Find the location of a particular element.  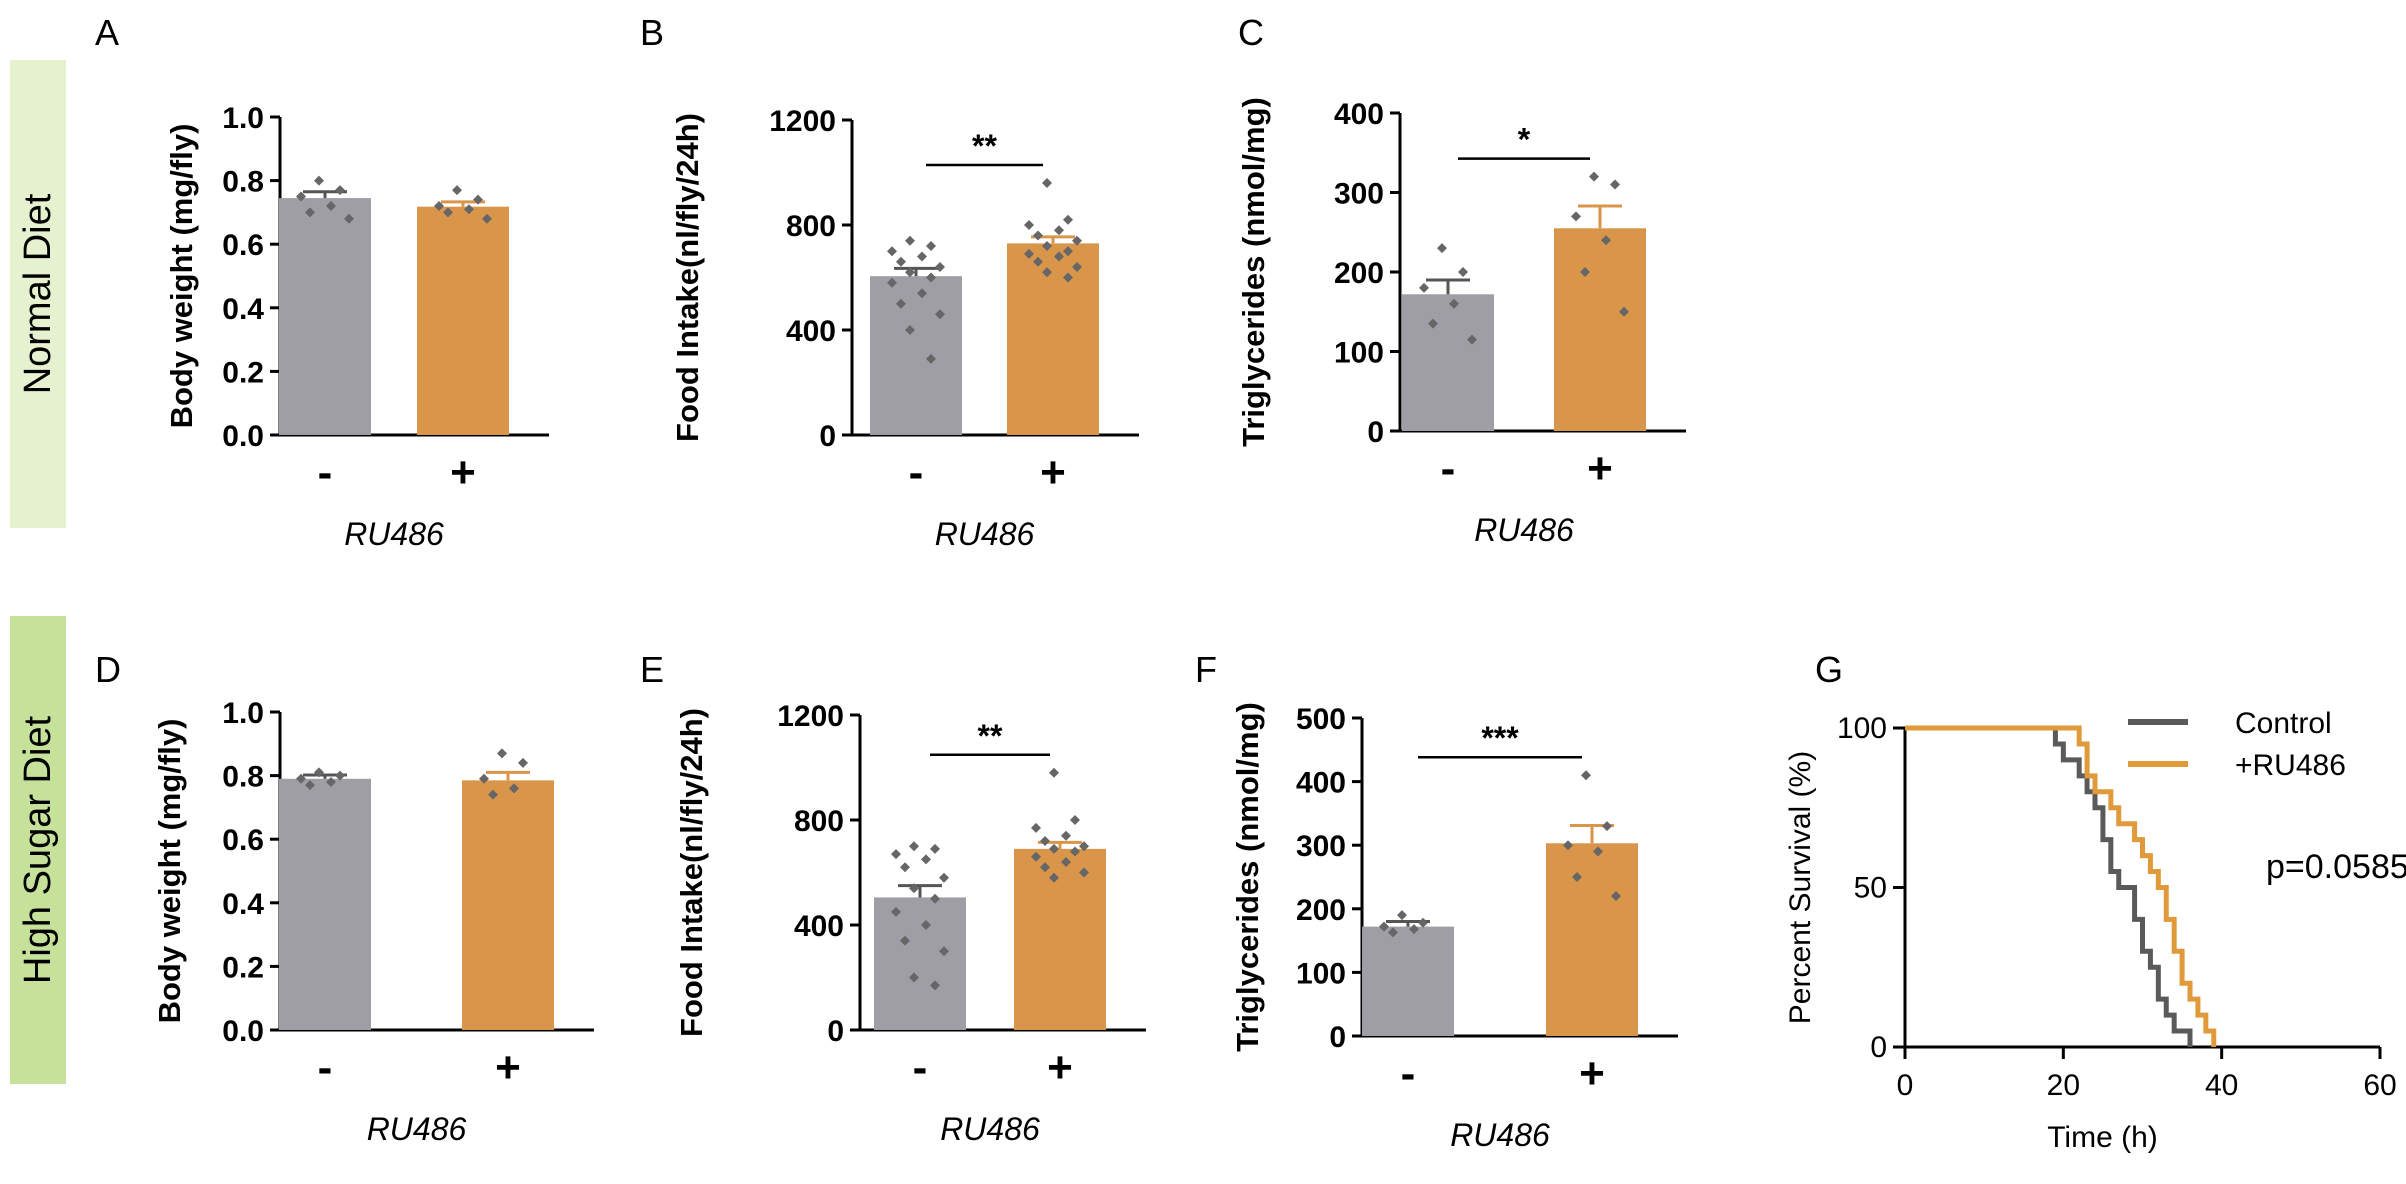

y-tick-label-b: 400 is located at coordinates (811, 331).